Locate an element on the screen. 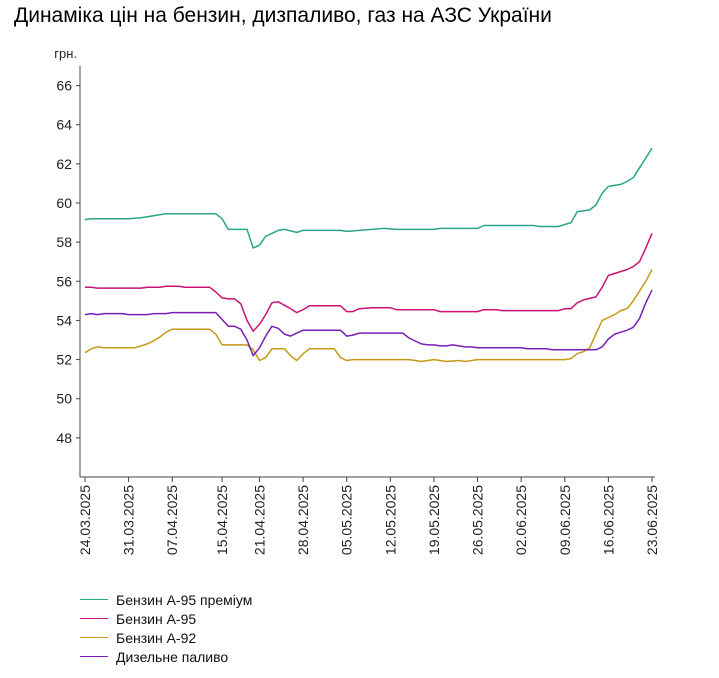 The width and height of the screenshot is (719, 678). legend-item: Бензин А-92 is located at coordinates (166, 637).